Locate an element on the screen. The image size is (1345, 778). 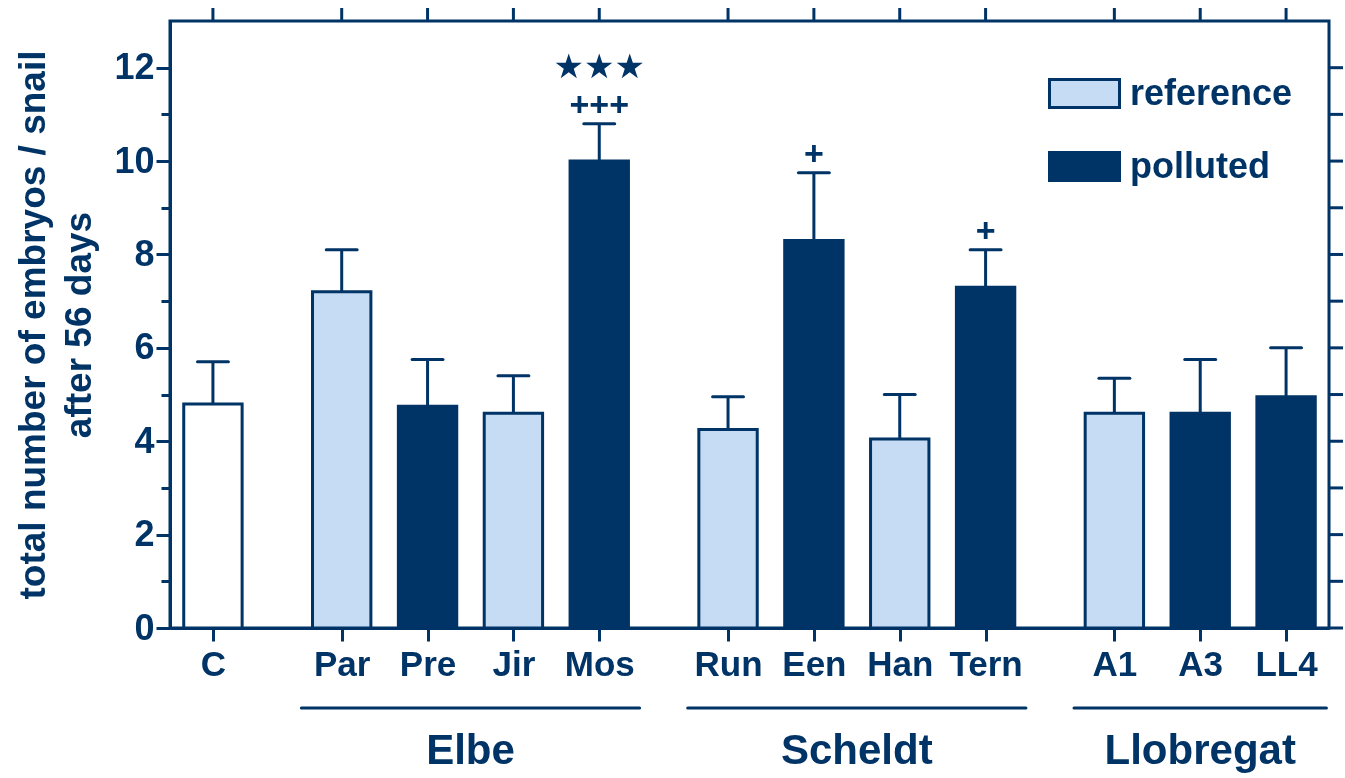
y-tick-label: 6 is located at coordinates (144, 347).